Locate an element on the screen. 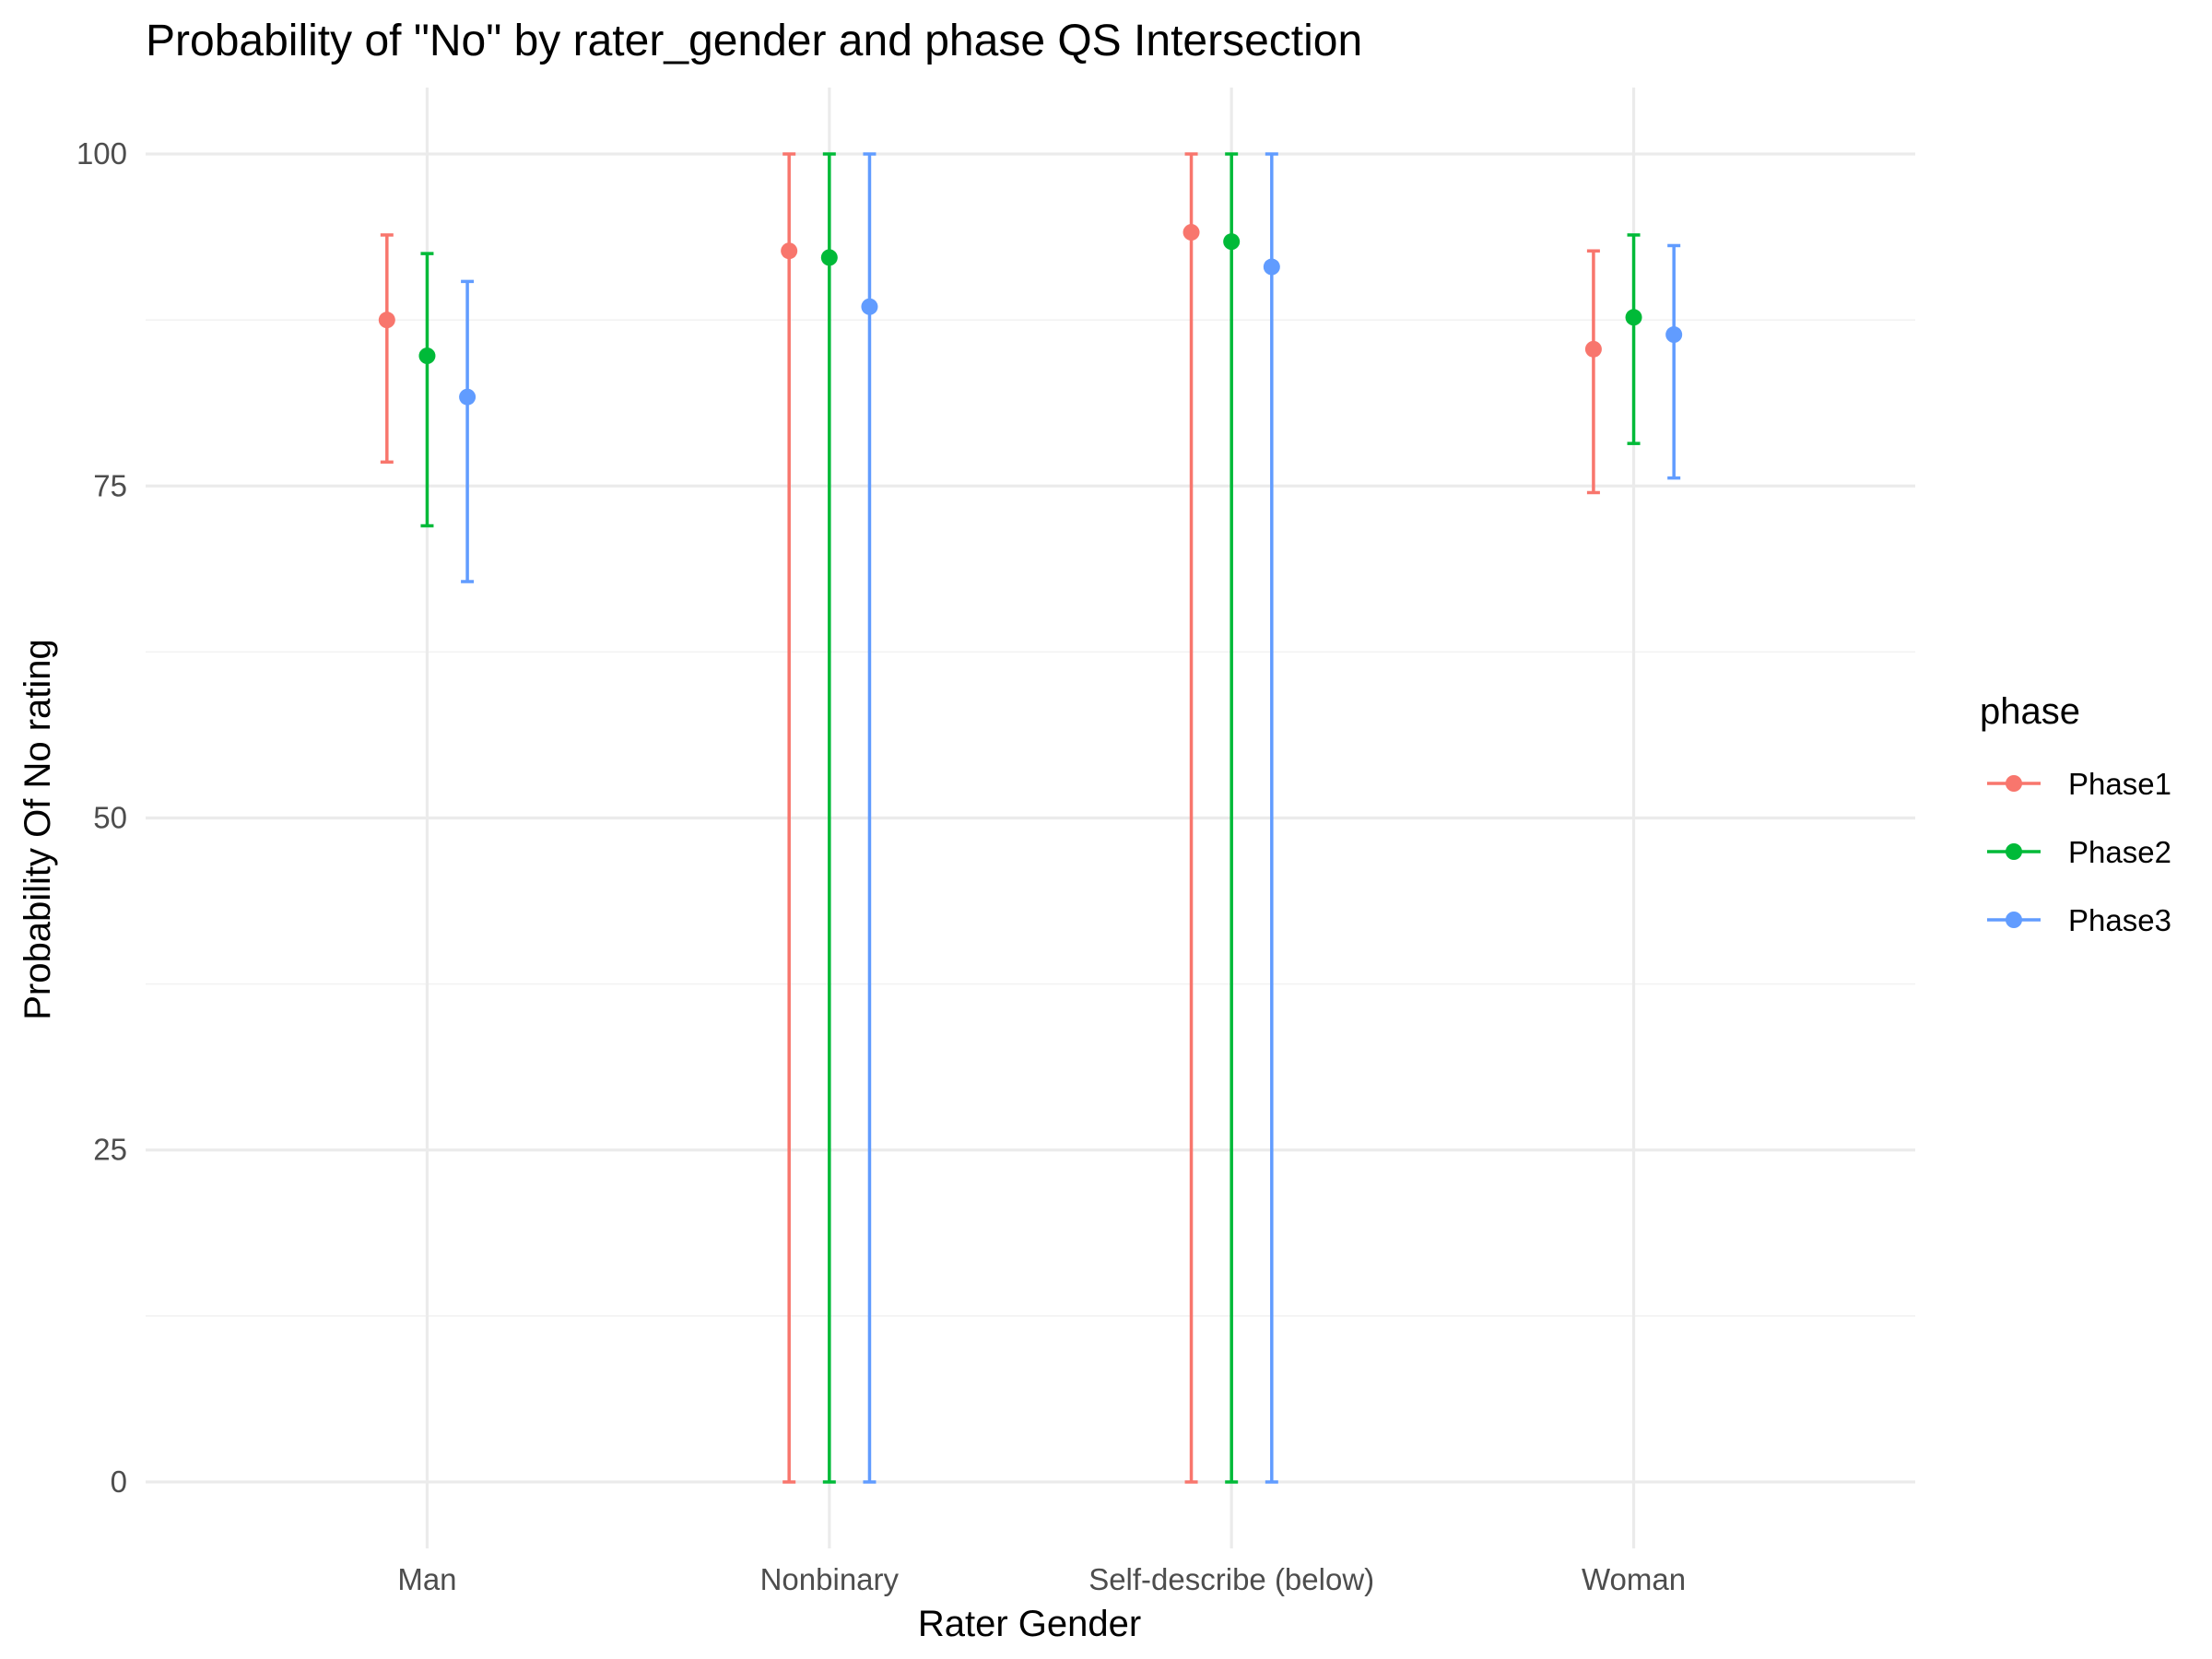 The height and width of the screenshot is (1659, 2212). y-tick-label: 100 is located at coordinates (101, 153).